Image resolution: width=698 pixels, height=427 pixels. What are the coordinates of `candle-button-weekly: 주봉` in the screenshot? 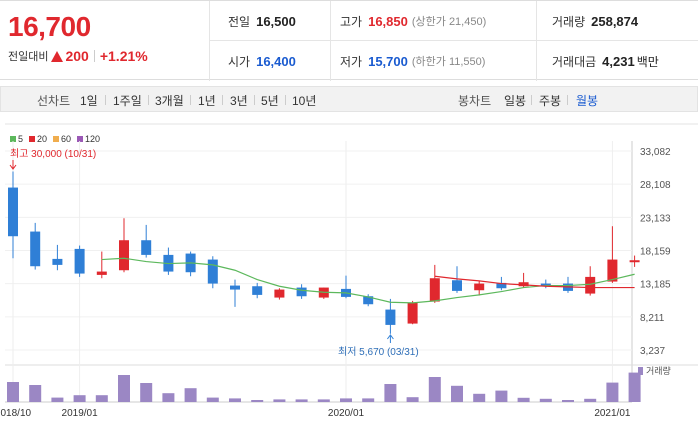 It's located at (550, 101).